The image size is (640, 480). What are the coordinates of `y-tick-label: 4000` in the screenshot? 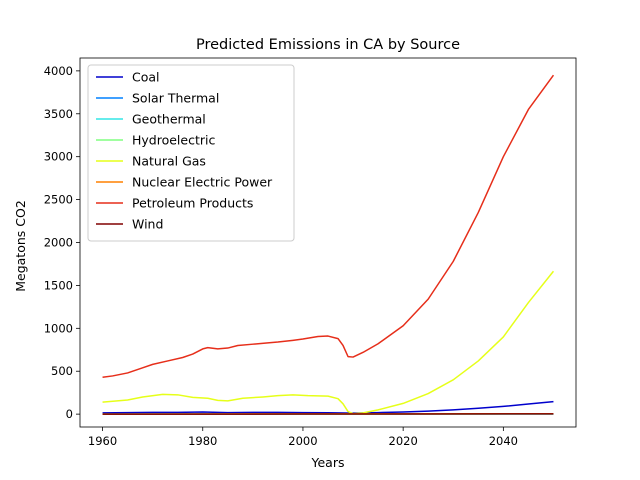 It's located at (58, 71).